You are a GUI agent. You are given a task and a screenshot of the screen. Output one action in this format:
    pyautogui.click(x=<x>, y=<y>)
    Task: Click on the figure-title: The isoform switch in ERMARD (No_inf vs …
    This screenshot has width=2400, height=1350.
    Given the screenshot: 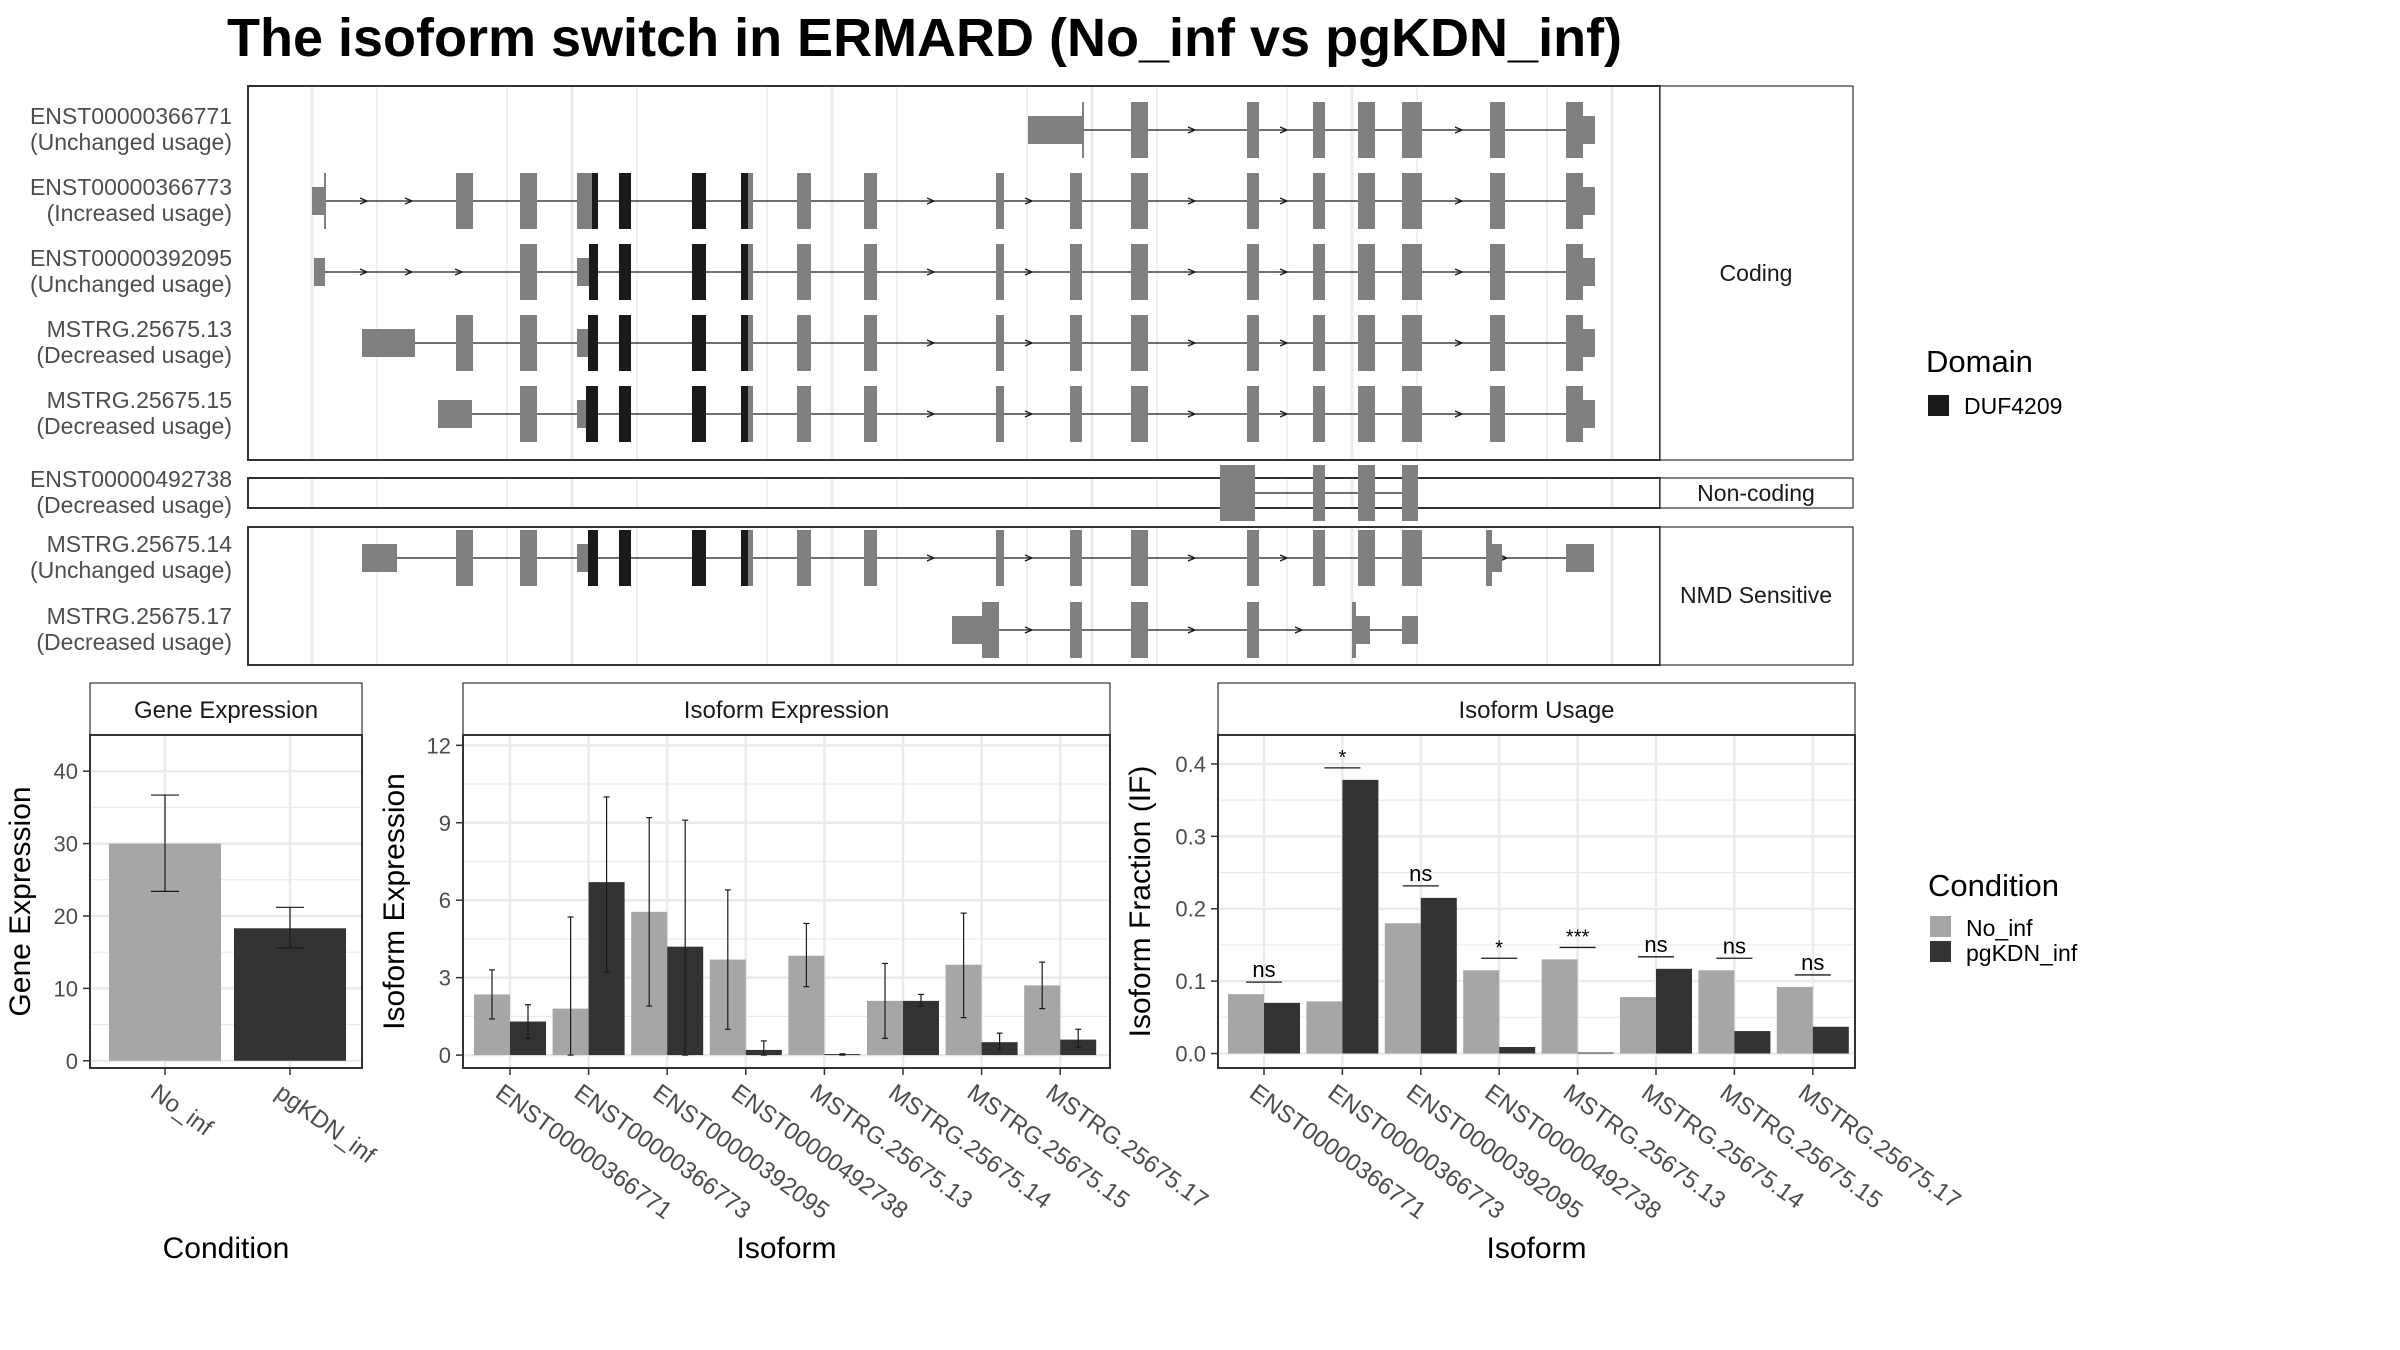 What is the action you would take?
    pyautogui.click(x=924, y=38)
    